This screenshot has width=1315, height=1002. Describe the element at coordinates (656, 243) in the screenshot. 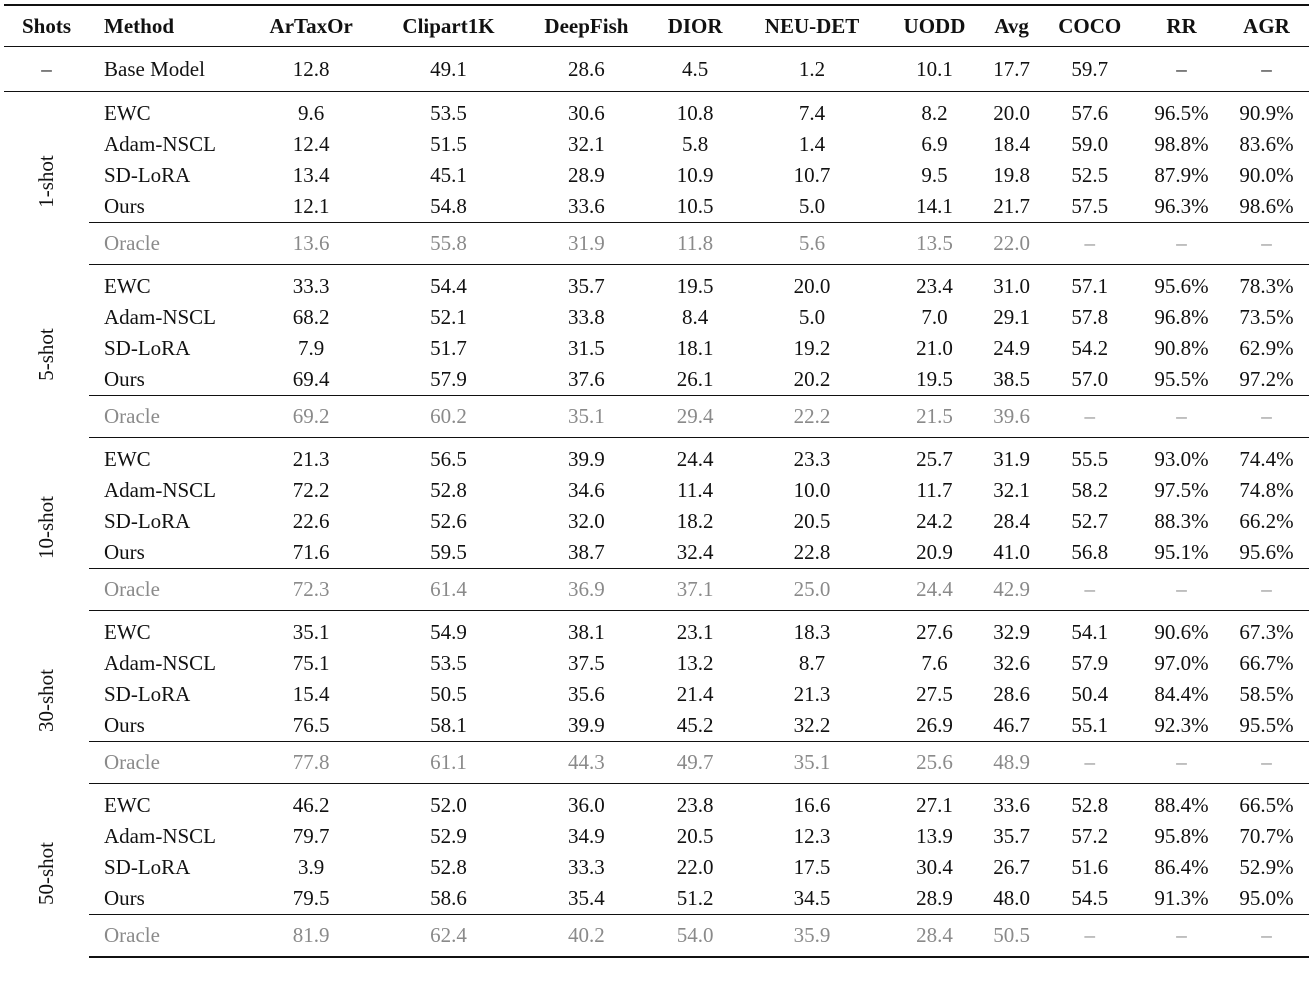

I see `oracle-row: Oracle 13.6 55.8 31.9 11.8 5.6 13.5 22.0– – –` at that location.